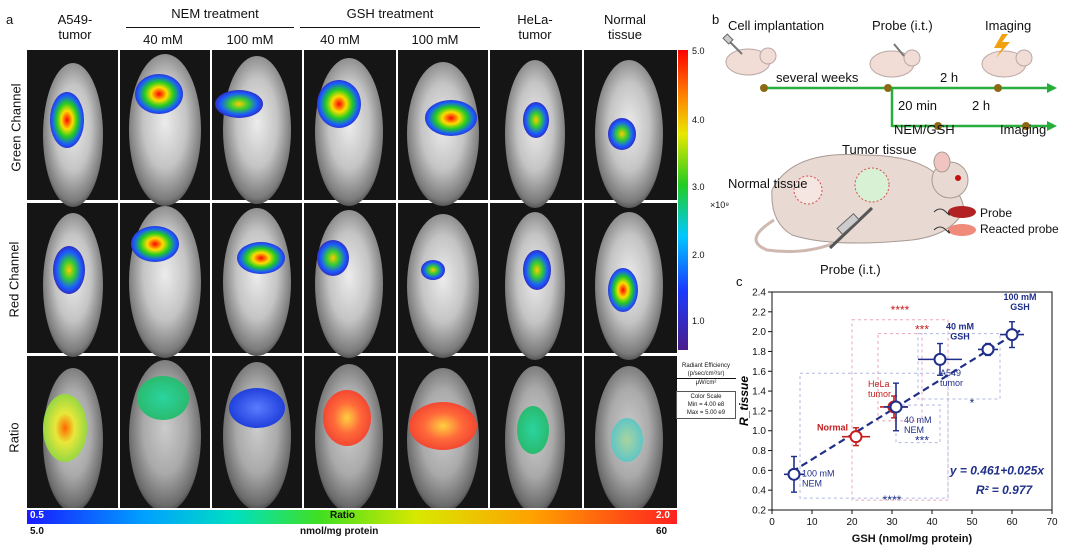 This screenshot has width=1080, height=548. I want to click on gsh-unit: nmol/mg protein, so click(339, 531).